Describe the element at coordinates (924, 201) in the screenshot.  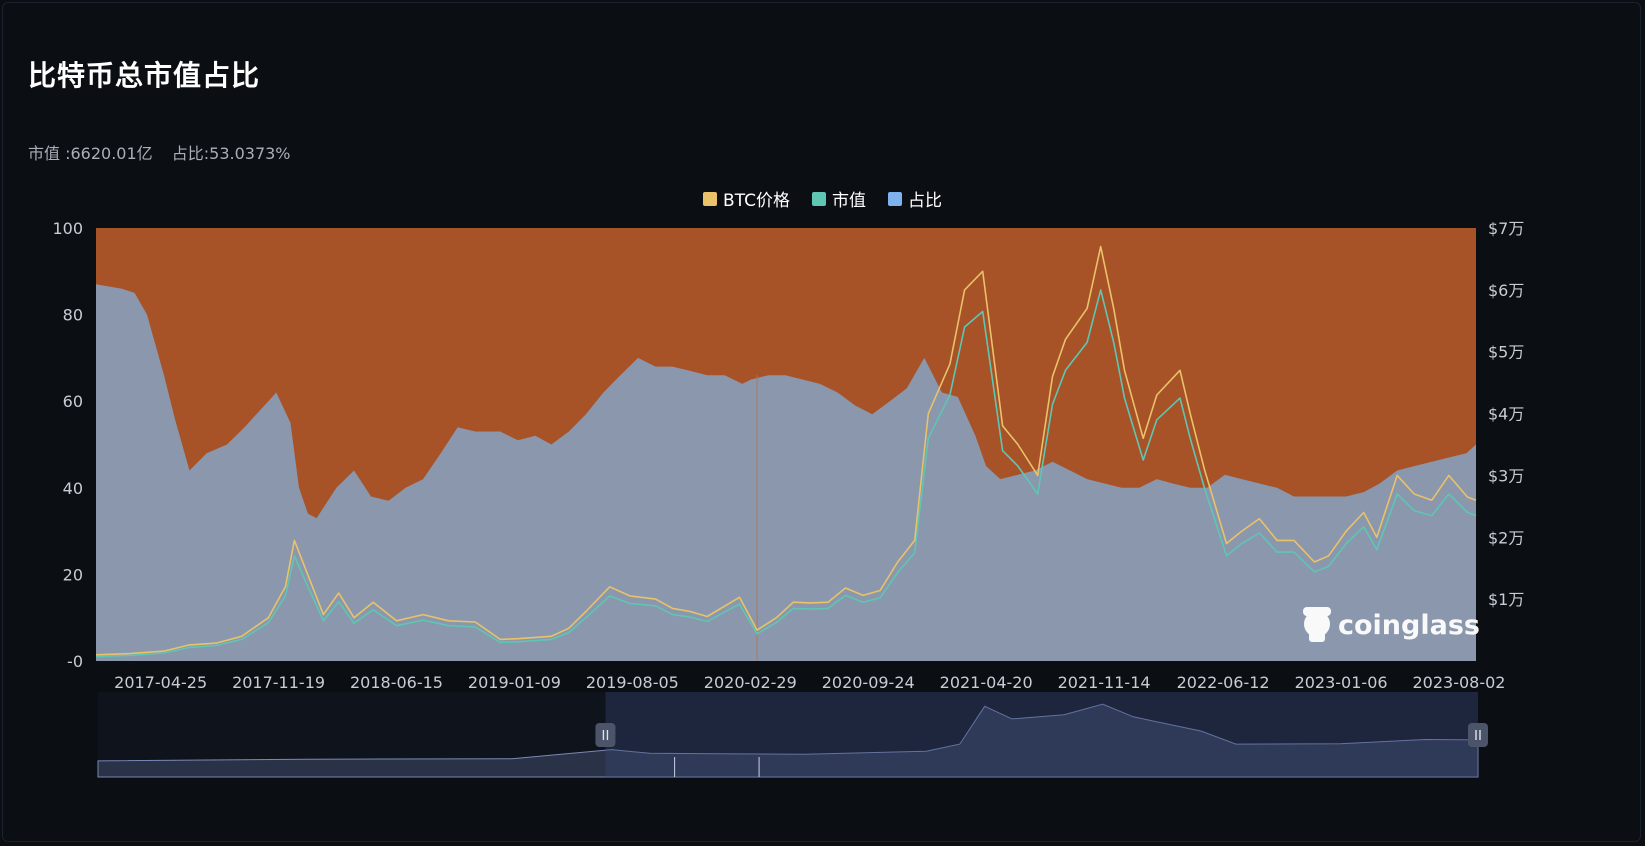
I see `legend-label-dominance: 占比` at that location.